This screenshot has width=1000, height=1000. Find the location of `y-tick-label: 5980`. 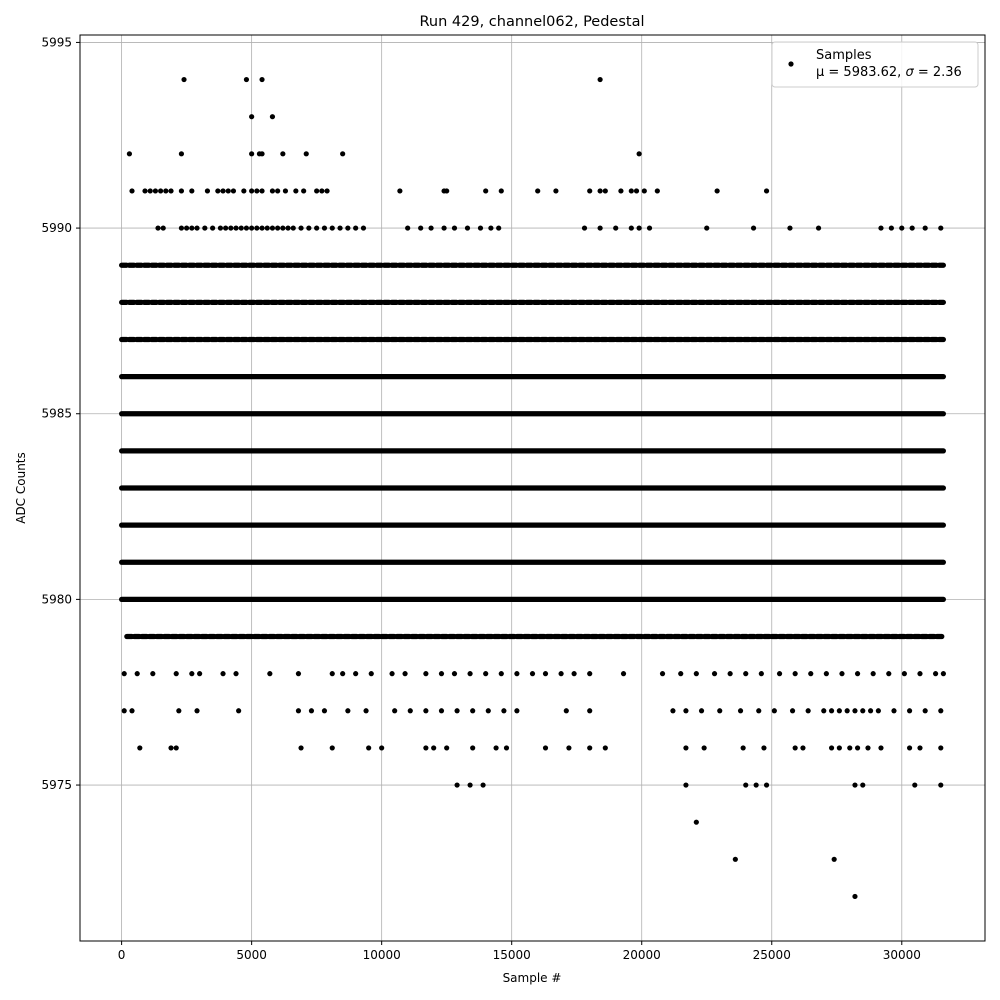

y-tick-label: 5980 is located at coordinates (56, 599).